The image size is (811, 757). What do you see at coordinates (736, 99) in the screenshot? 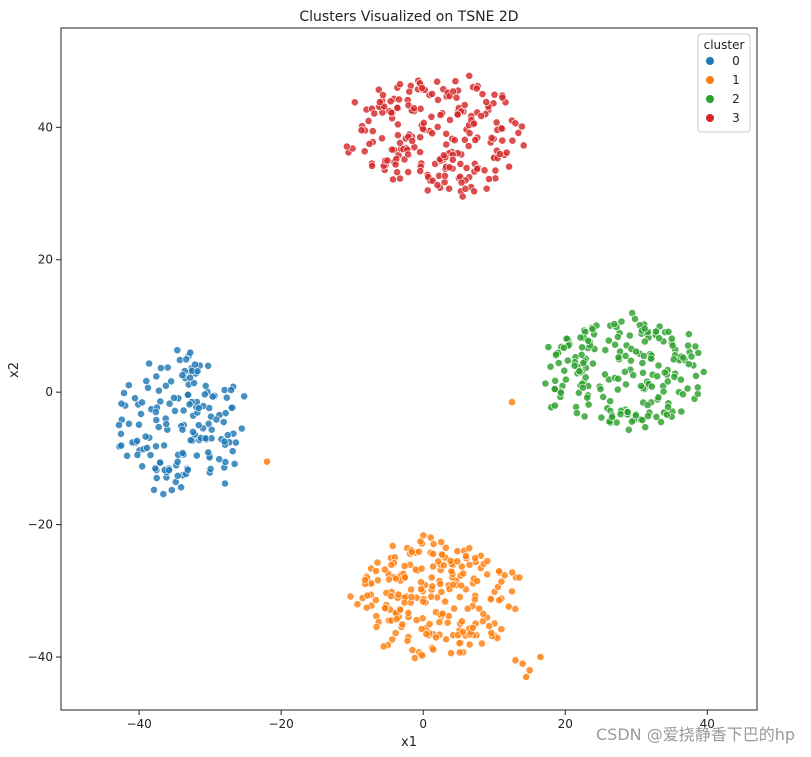
I see `legend-label: 2` at bounding box center [736, 99].